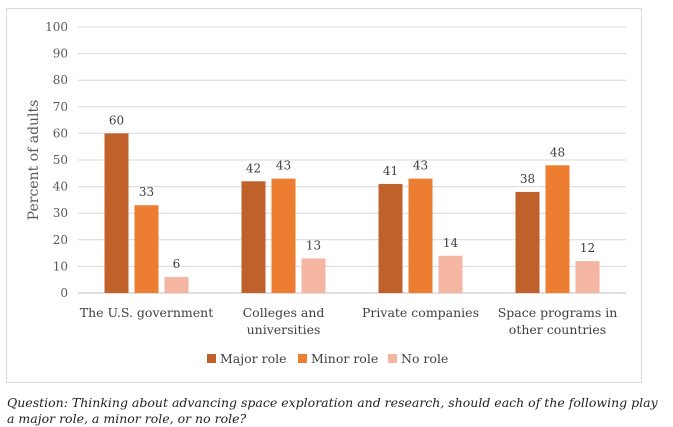 The width and height of the screenshot is (673, 427). I want to click on legend: Major role Minor role No role, so click(327, 358).